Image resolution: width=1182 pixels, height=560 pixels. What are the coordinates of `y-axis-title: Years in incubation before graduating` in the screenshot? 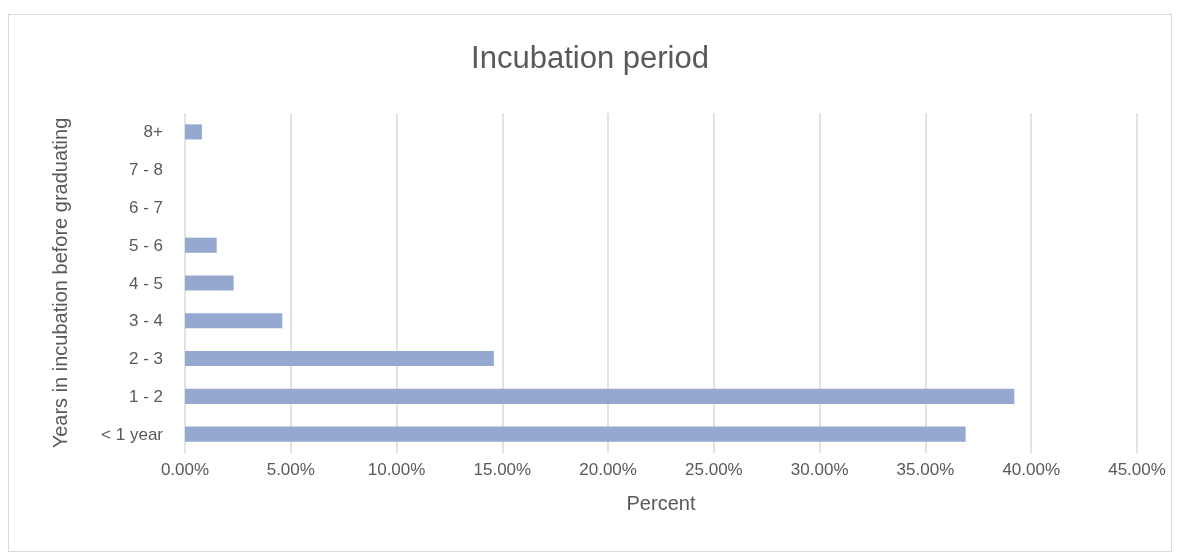 It's located at (60, 283).